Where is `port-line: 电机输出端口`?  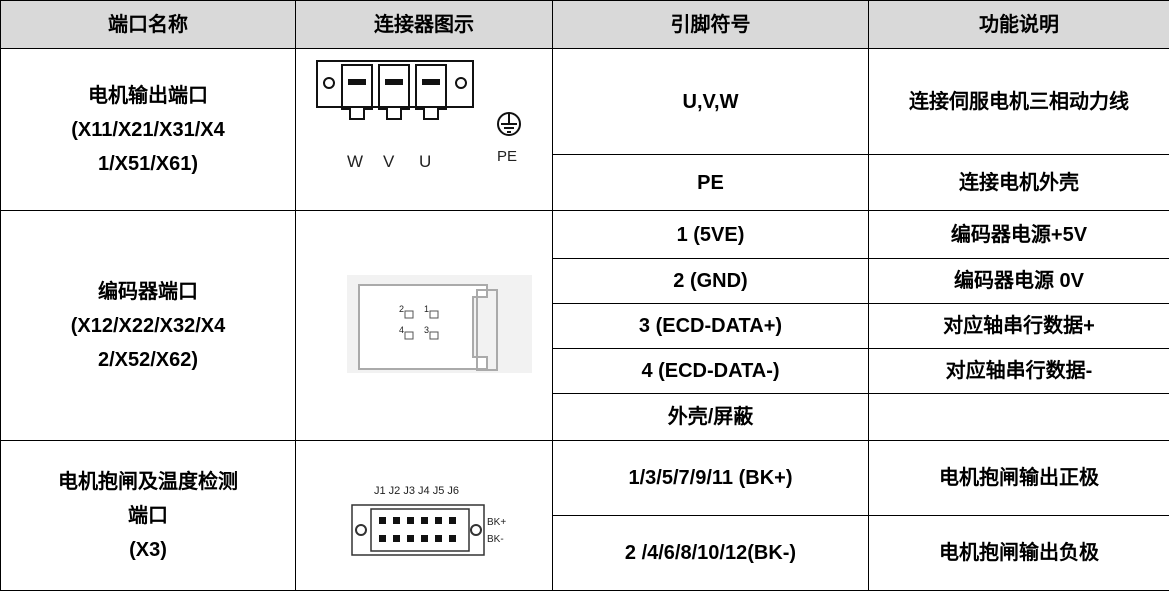
port-line: 电机输出端口 is located at coordinates (148, 96).